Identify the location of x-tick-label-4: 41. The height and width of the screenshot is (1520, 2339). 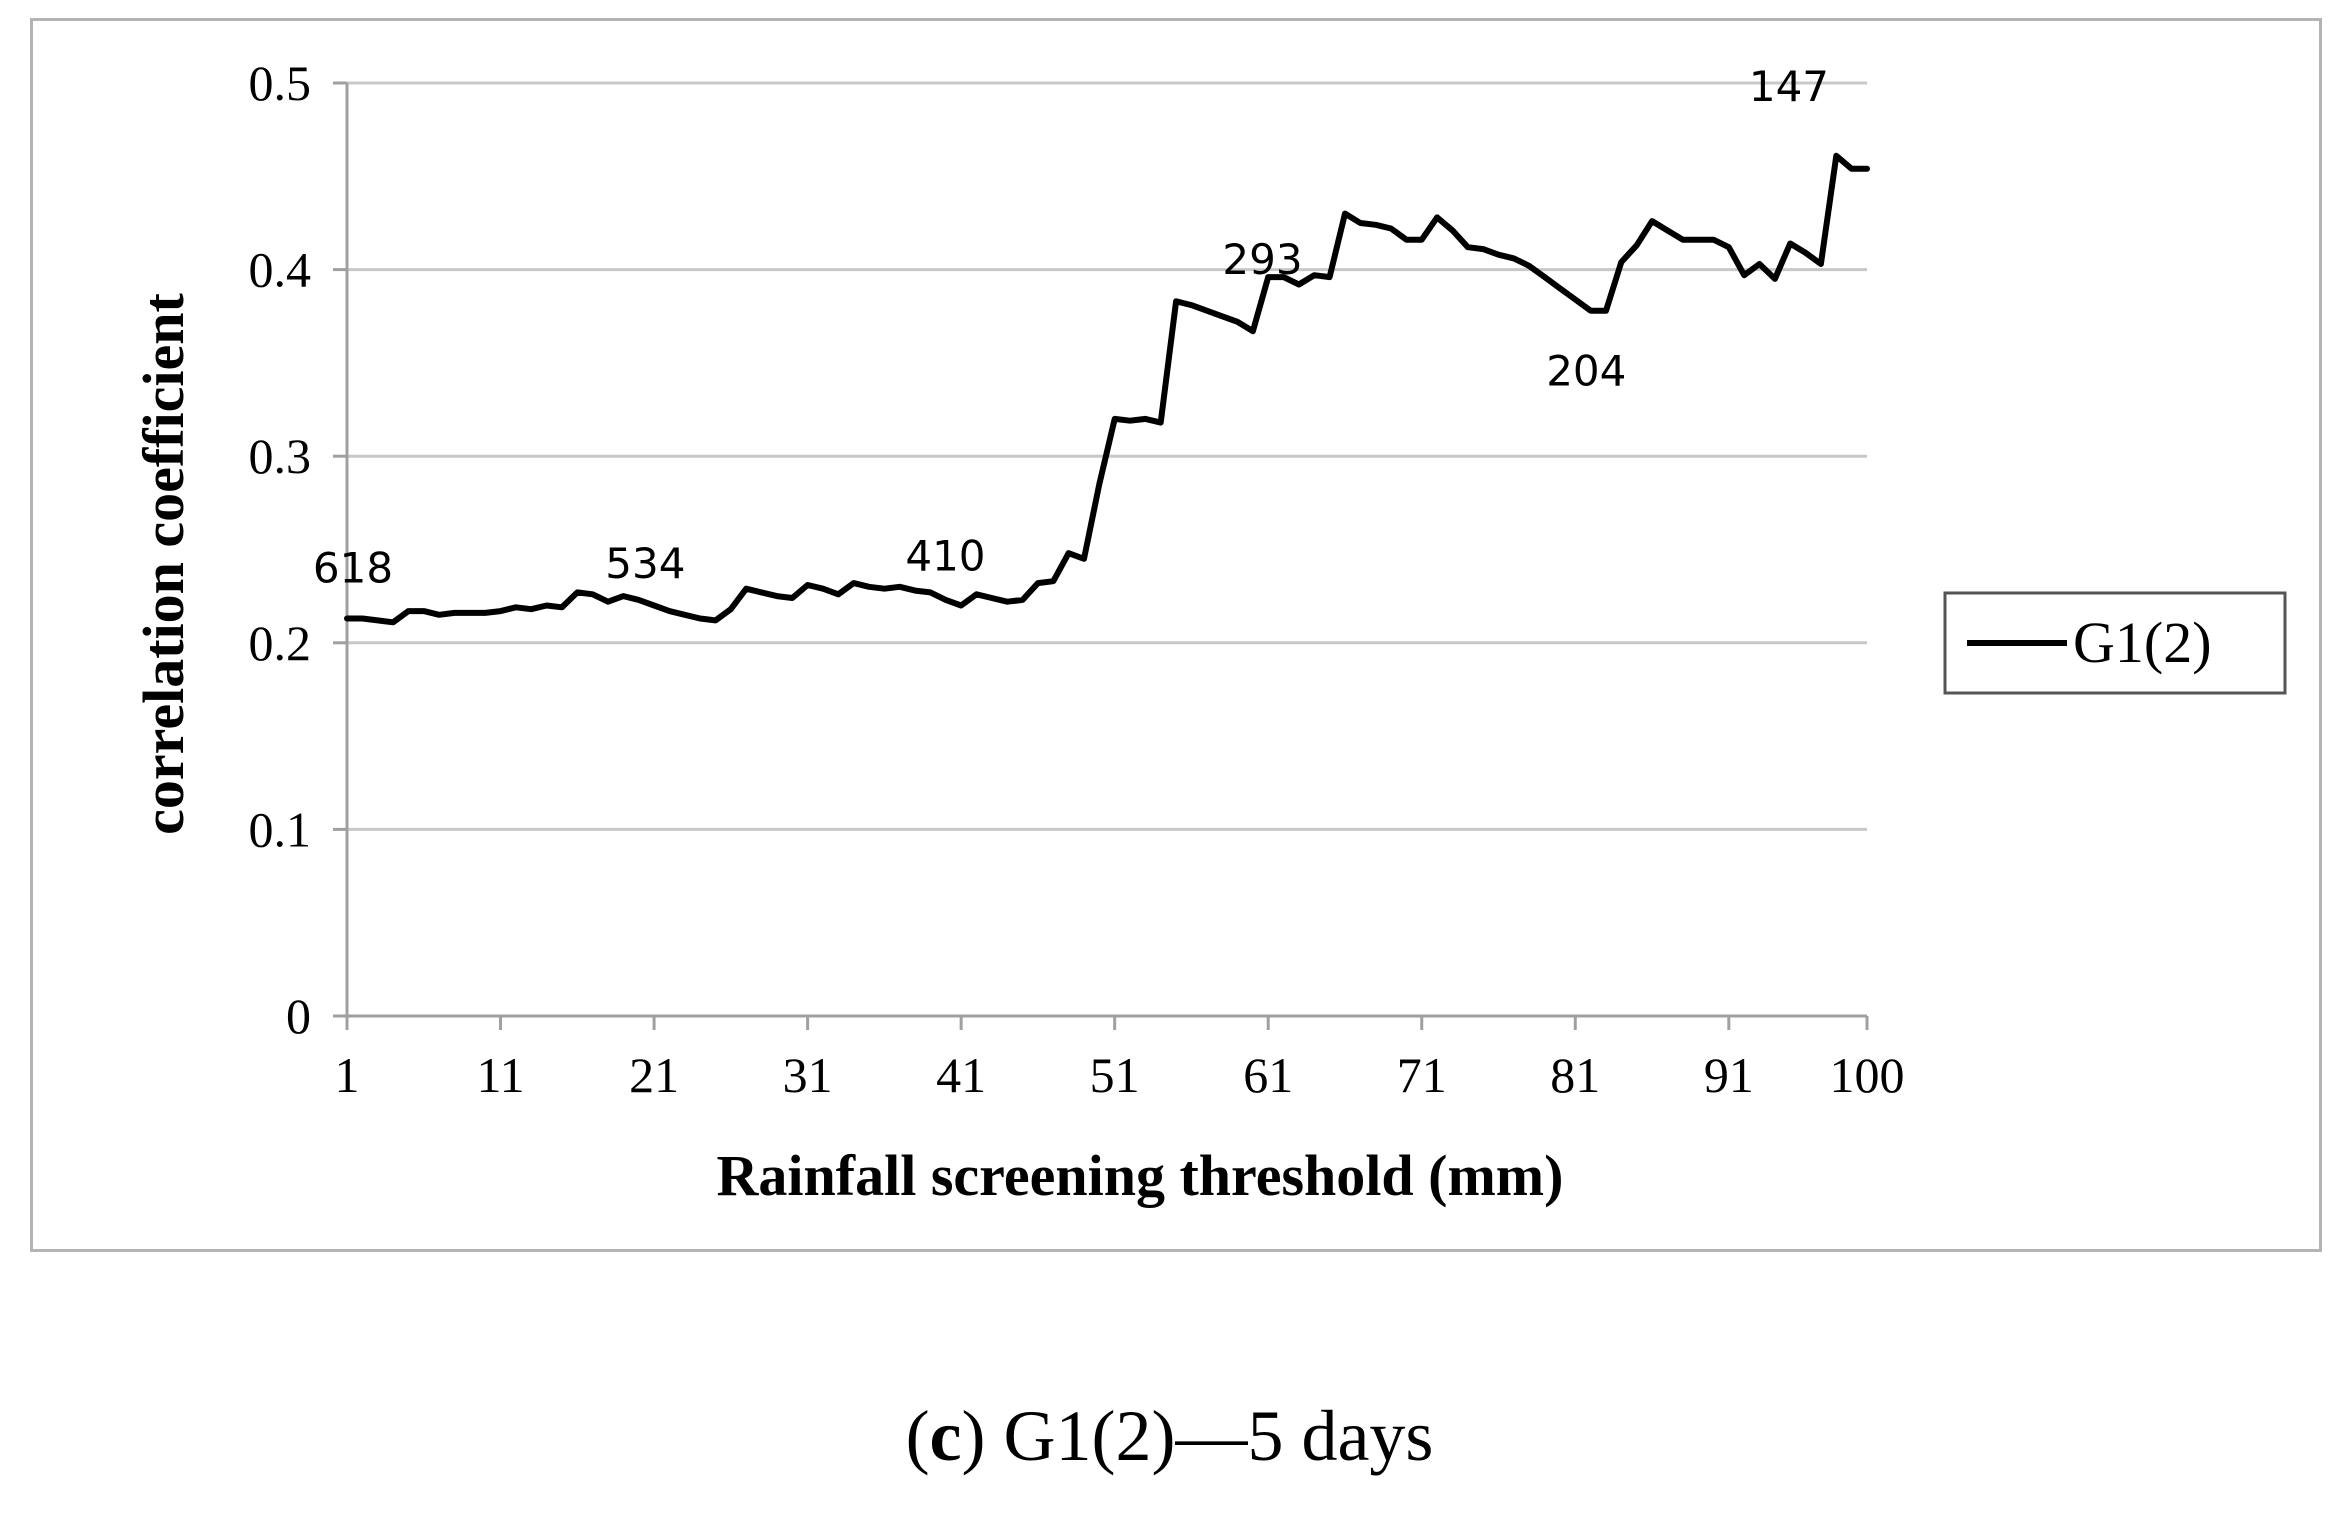
(961, 1075).